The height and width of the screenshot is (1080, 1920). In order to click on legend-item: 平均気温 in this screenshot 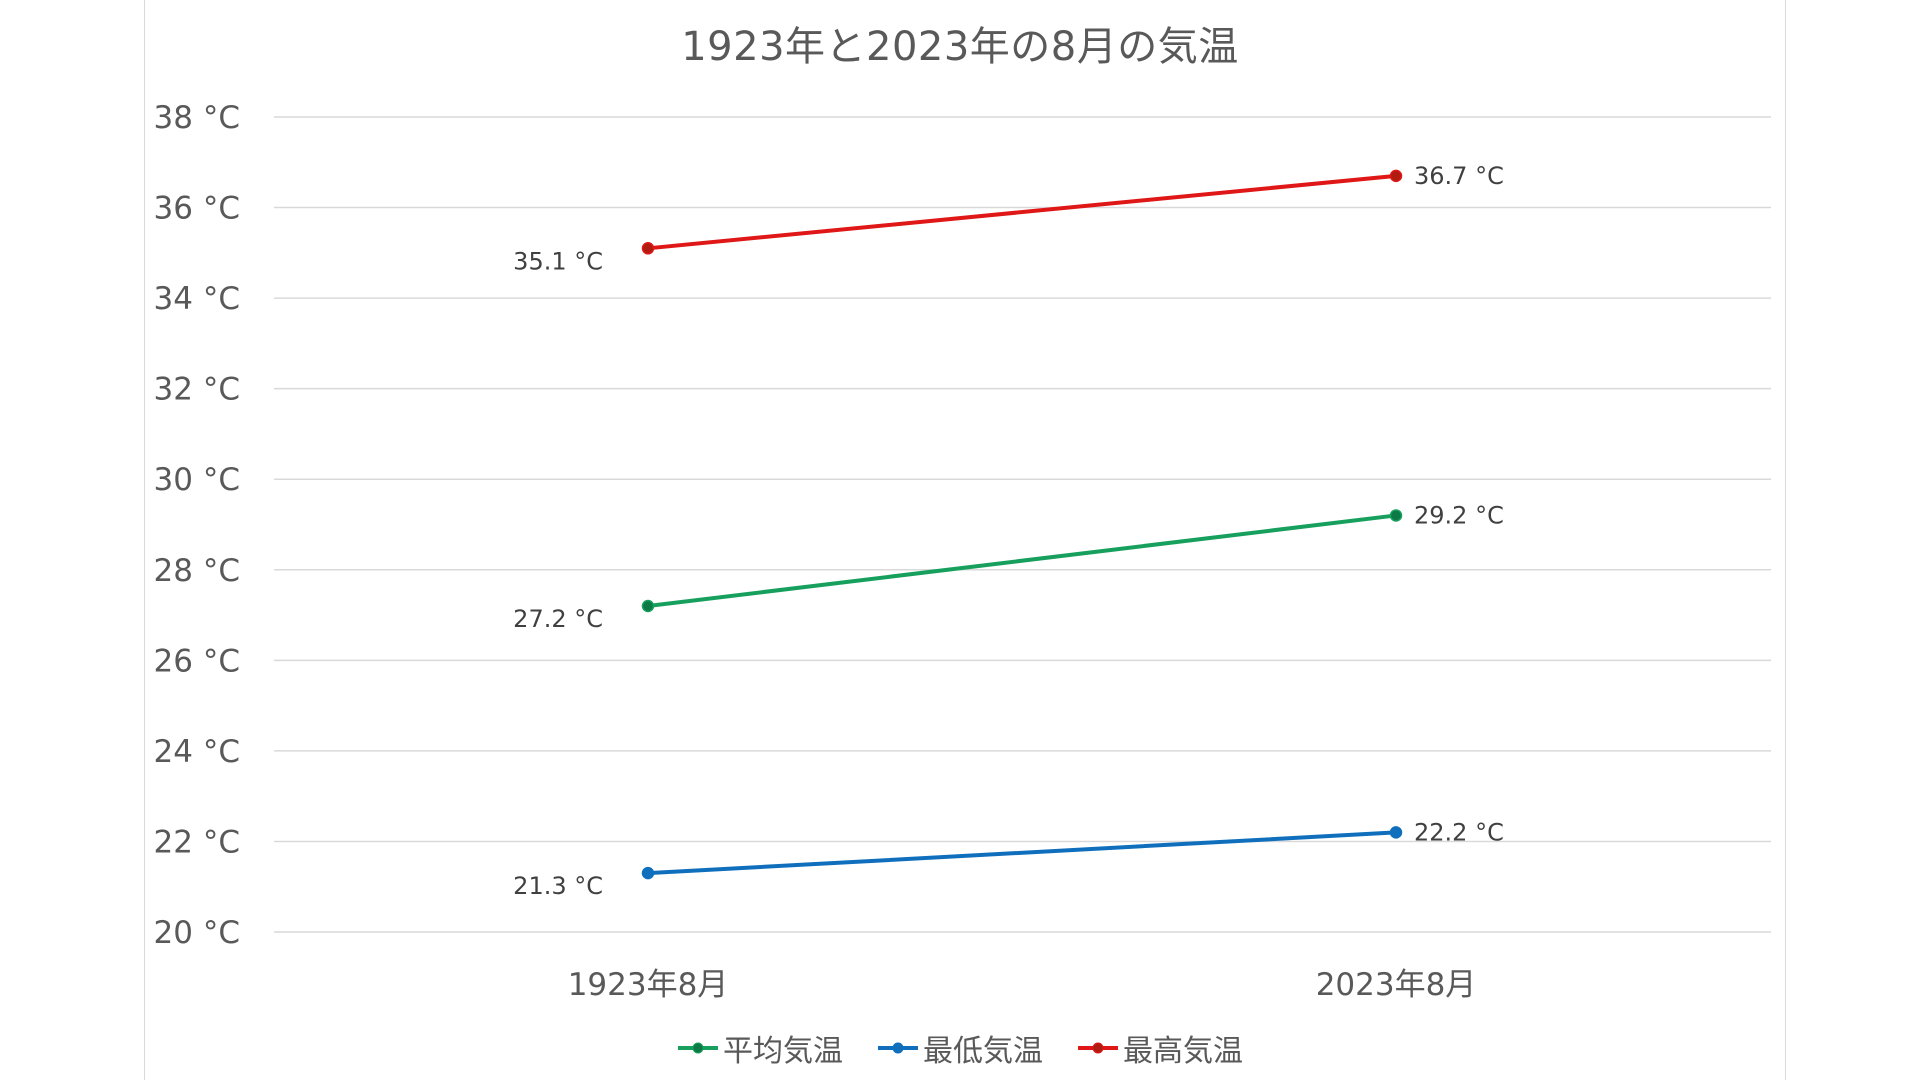, I will do `click(760, 1048)`.